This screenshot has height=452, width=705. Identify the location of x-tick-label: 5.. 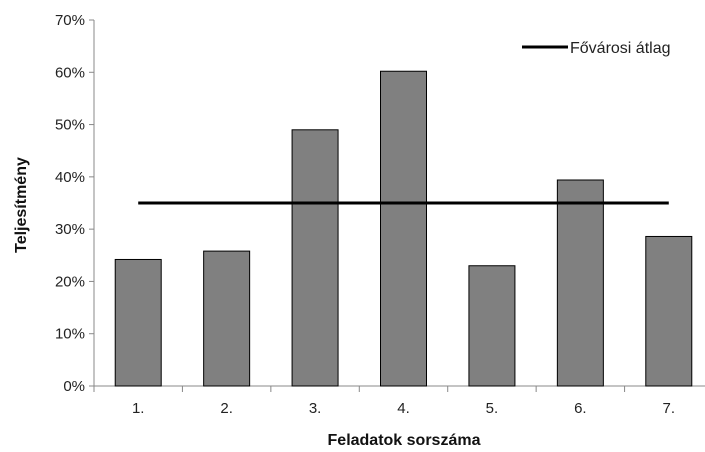
(492, 408).